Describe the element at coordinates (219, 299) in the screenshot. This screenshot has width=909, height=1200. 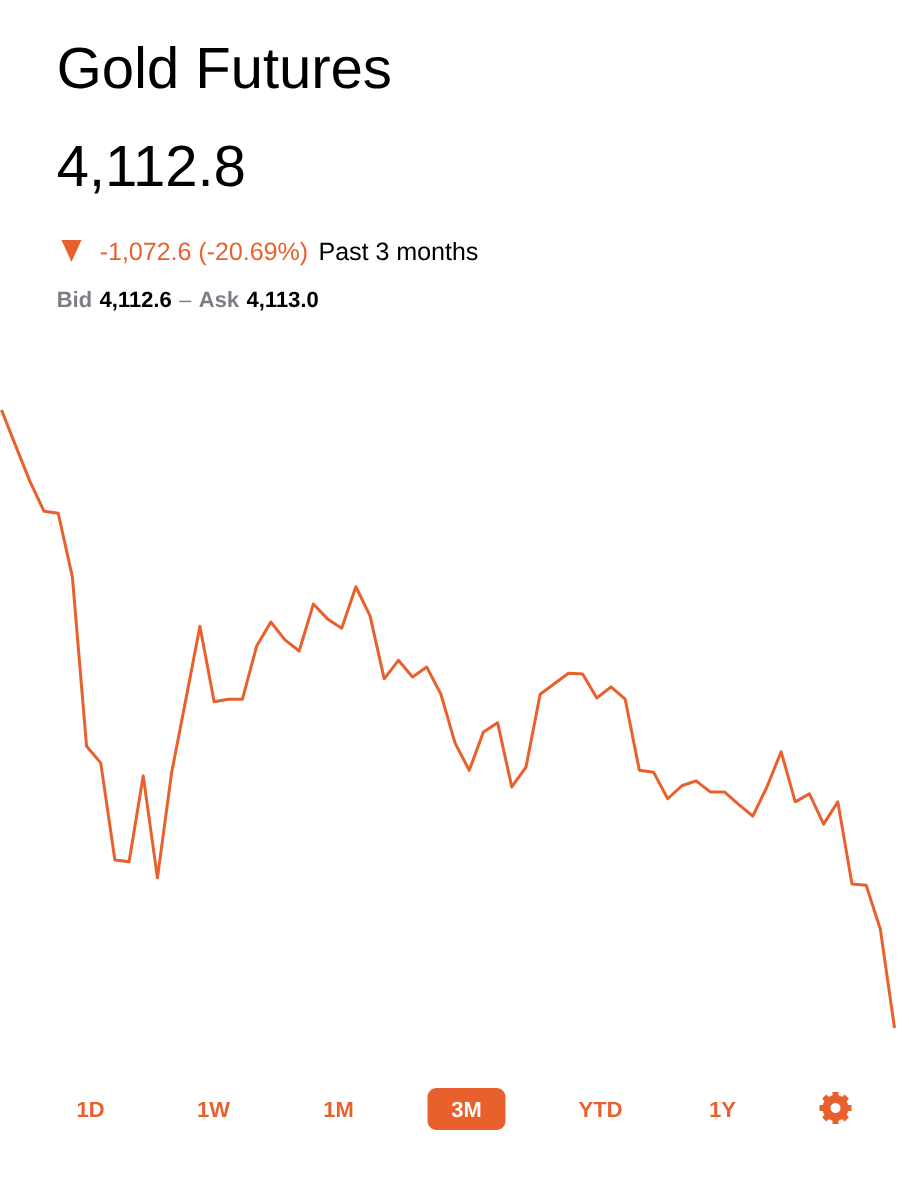
I see `text: Ask` at that location.